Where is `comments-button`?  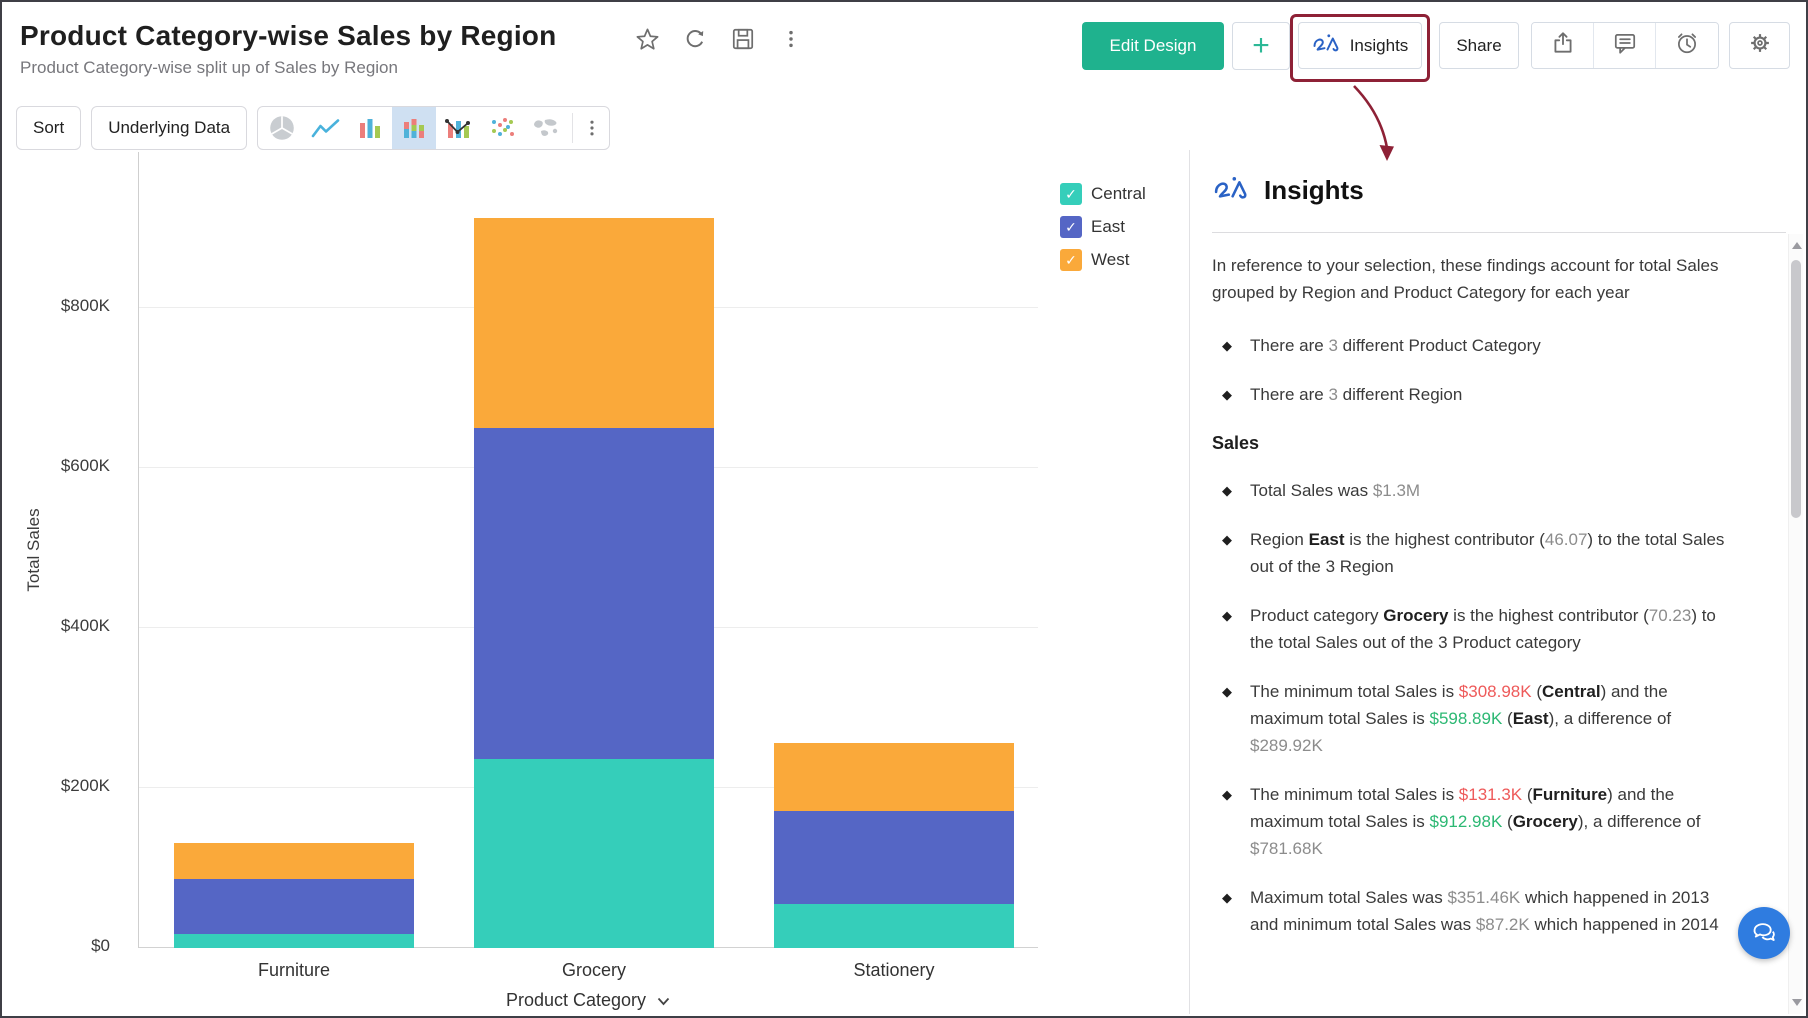 comments-button is located at coordinates (1625, 45).